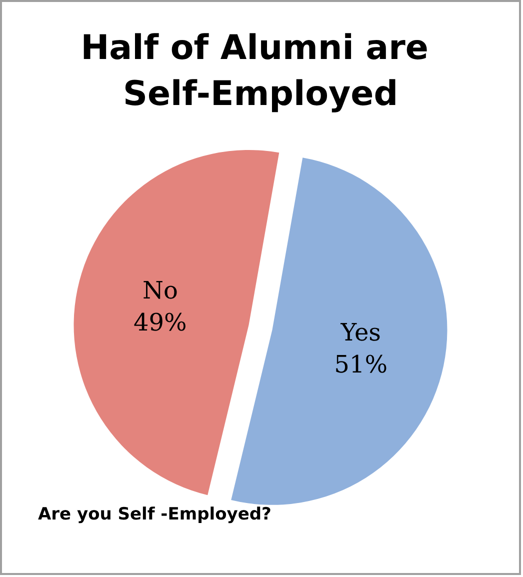 The image size is (523, 577). I want to click on text: Are you Self -Employed?, so click(155, 514).